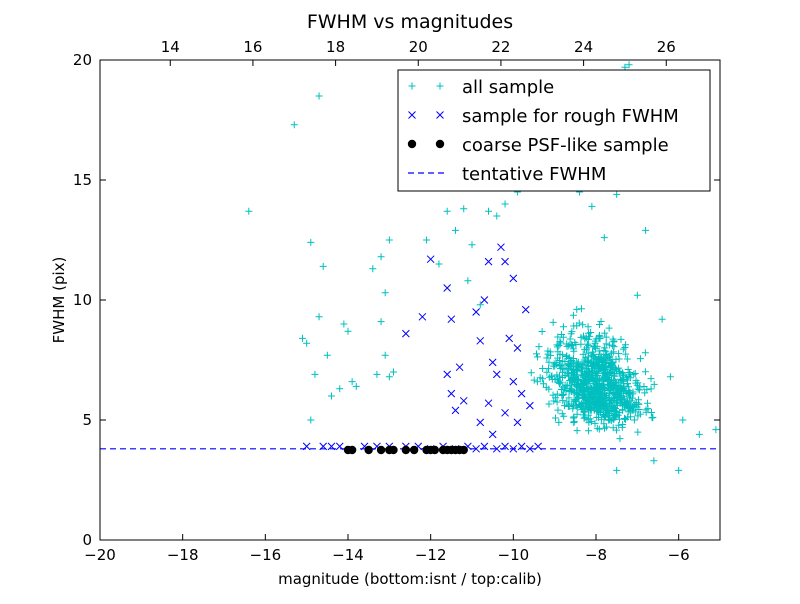 Image resolution: width=800 pixels, height=604 pixels. Describe the element at coordinates (87, 540) in the screenshot. I see `y-tick-label: 0` at that location.